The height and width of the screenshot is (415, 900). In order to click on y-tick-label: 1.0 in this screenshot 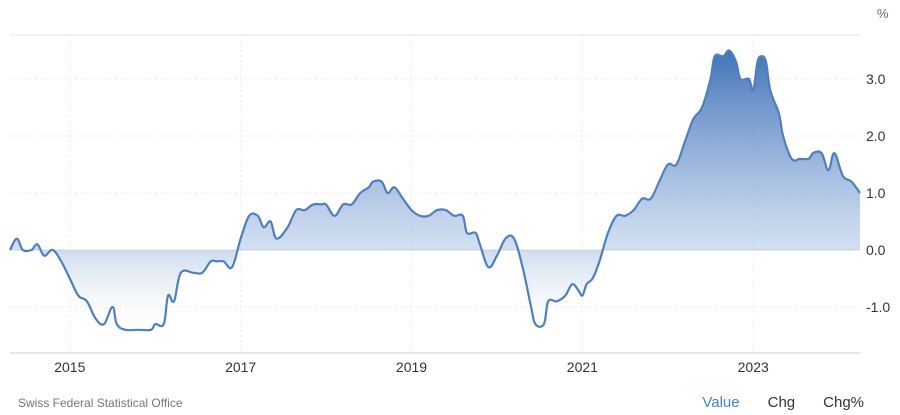, I will do `click(876, 193)`.